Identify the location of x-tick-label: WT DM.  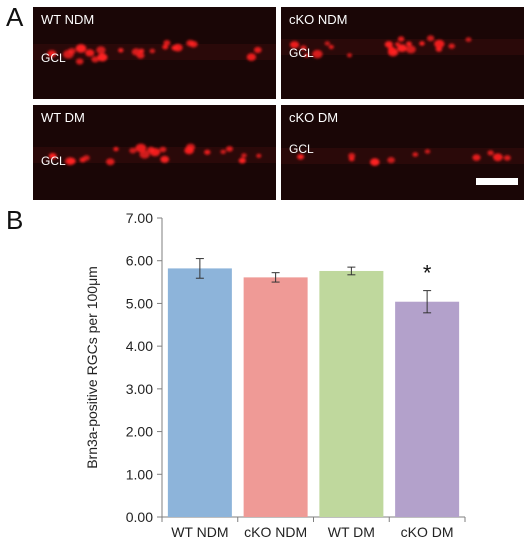
(351, 532).